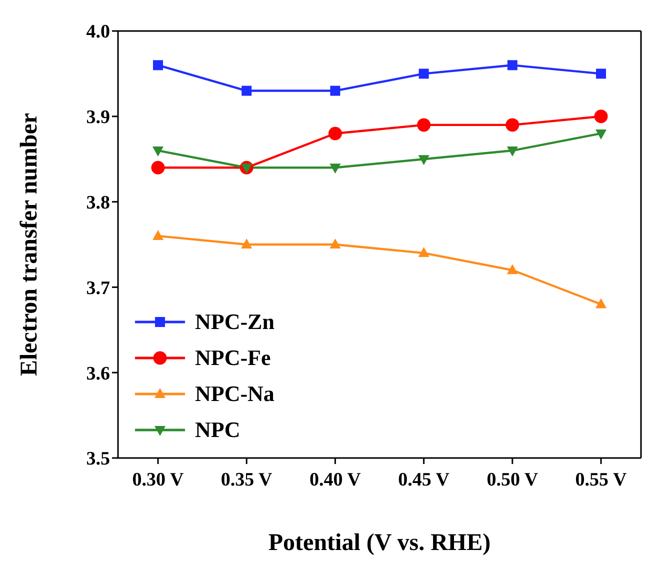 The width and height of the screenshot is (652, 569). I want to click on legend-label: NPC, so click(217, 430).